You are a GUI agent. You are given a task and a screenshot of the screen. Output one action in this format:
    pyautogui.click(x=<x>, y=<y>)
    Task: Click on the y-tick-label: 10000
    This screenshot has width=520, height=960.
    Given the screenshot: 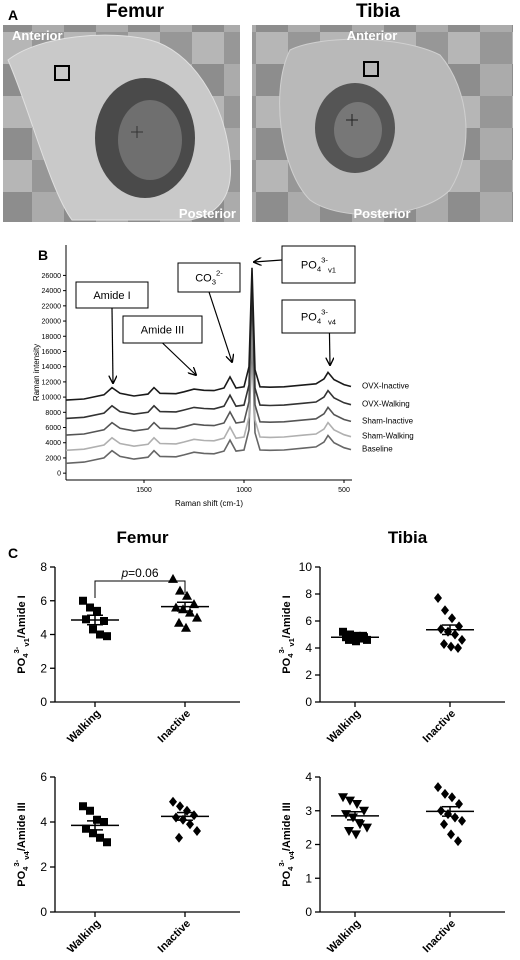 What is the action you would take?
    pyautogui.click(x=52, y=398)
    